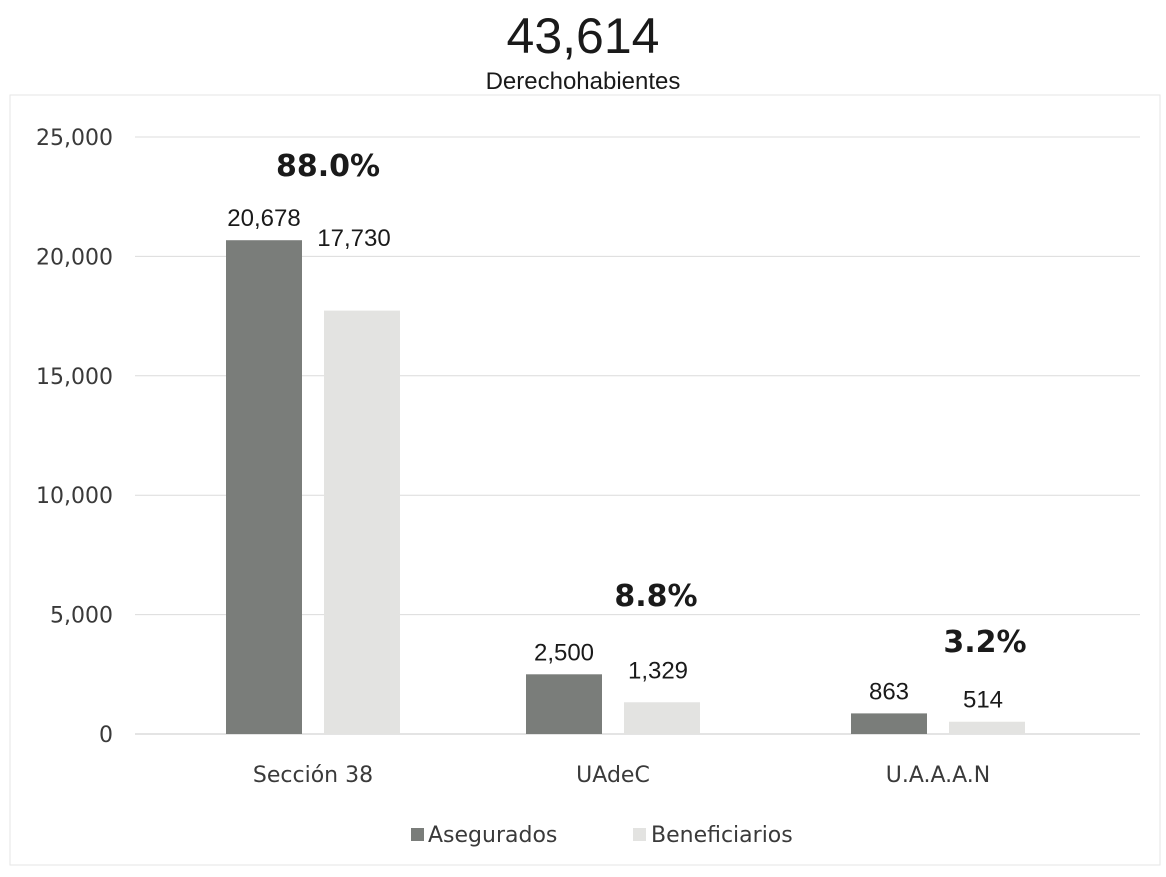 The width and height of the screenshot is (1166, 877). I want to click on data-label: 863, so click(889, 691).